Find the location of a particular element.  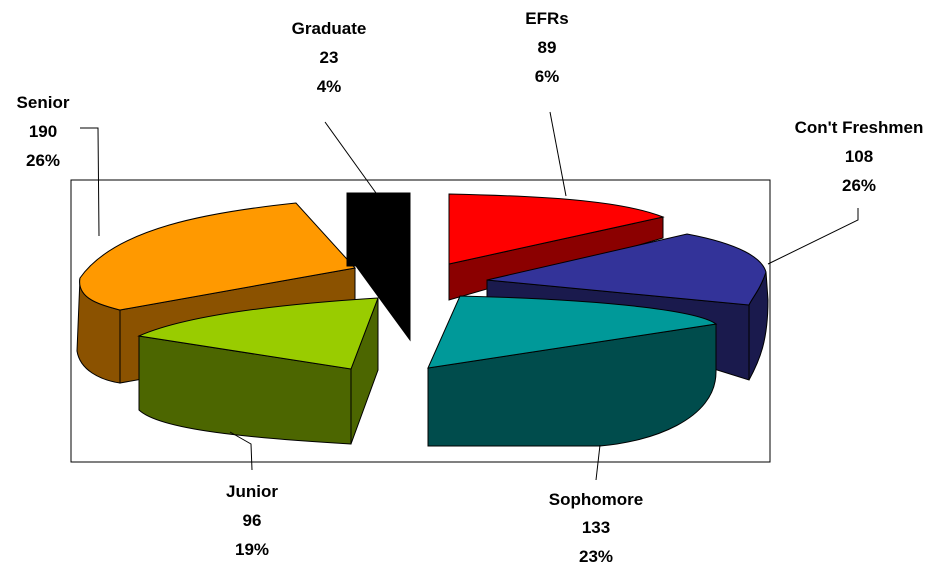

slice-label-senior: Senior 190 26% is located at coordinates (43, 131).